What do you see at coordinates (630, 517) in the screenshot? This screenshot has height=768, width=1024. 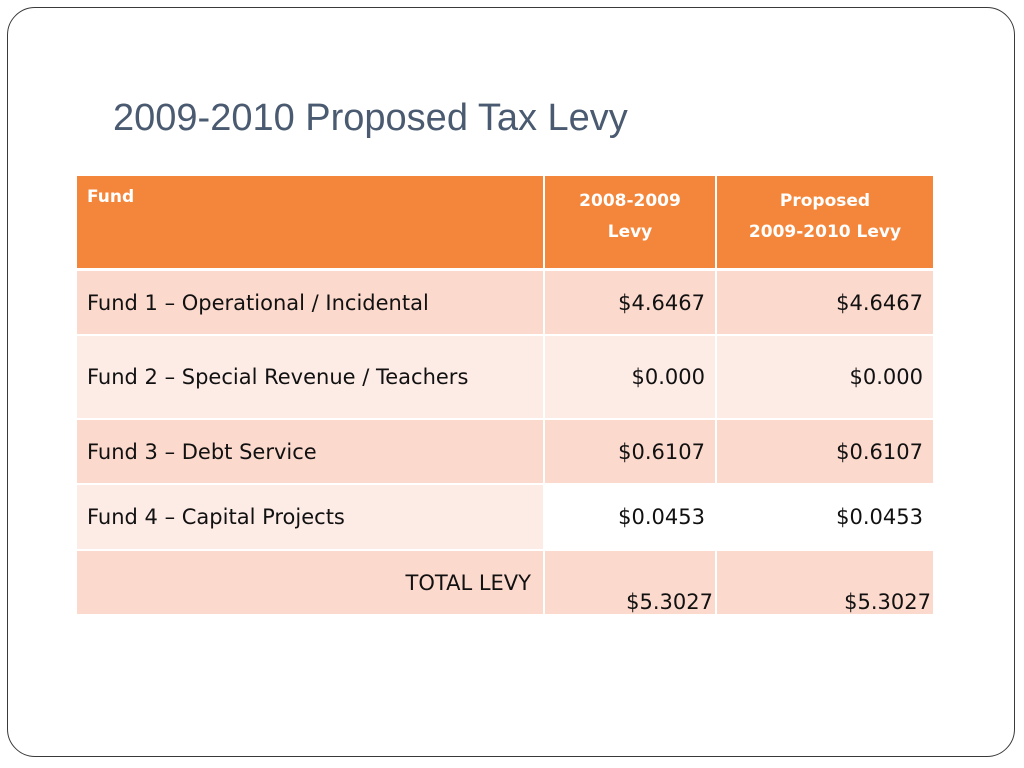 I see `levy-2008-2009-value: $0.0453` at bounding box center [630, 517].